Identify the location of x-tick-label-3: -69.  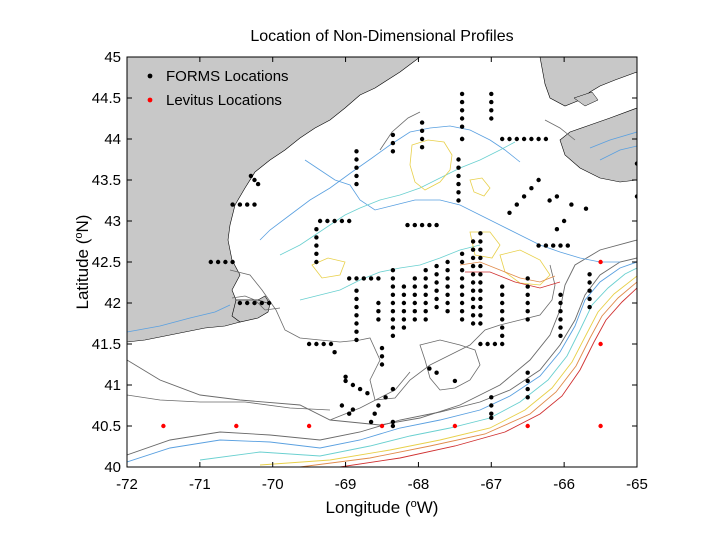
(346, 484).